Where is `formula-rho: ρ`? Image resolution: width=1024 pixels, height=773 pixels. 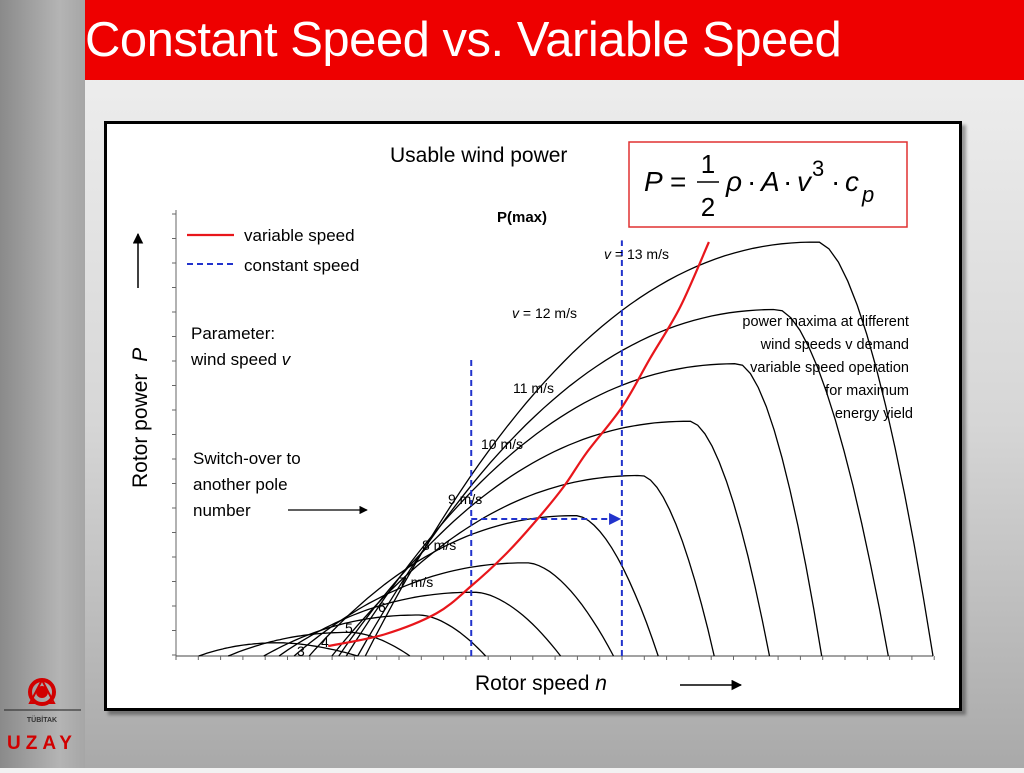 formula-rho: ρ is located at coordinates (733, 181).